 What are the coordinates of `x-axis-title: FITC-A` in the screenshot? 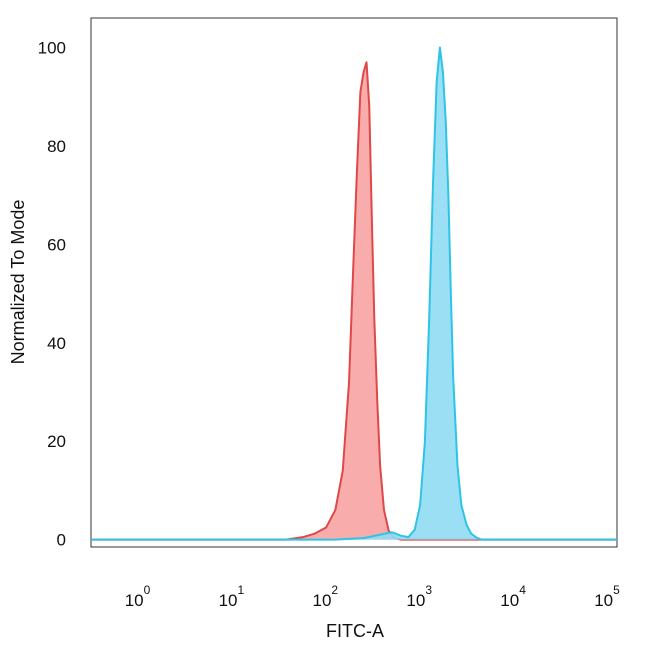 It's located at (355, 631).